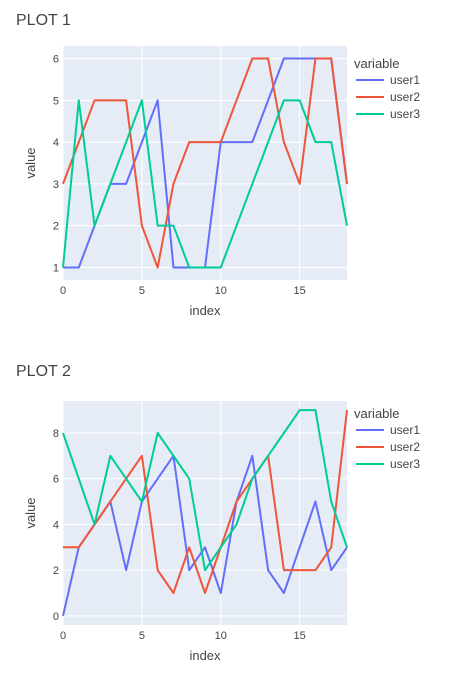 The image size is (474, 690). Describe the element at coordinates (56, 227) in the screenshot. I see `plot-1-y-tick-label: 2` at that location.